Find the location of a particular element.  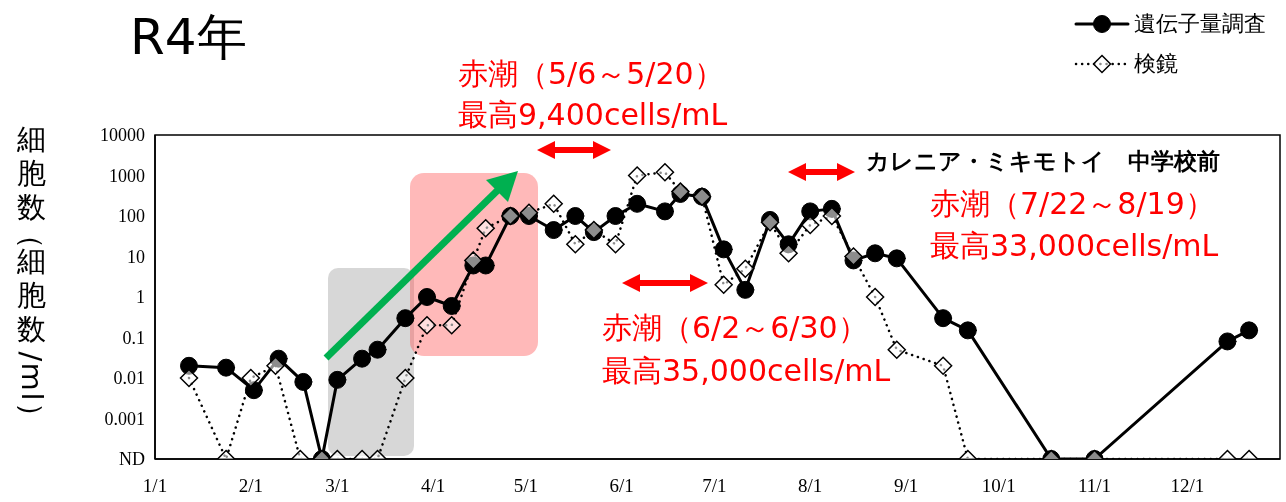

y-tick-label: 0.1 is located at coordinates (133, 337).